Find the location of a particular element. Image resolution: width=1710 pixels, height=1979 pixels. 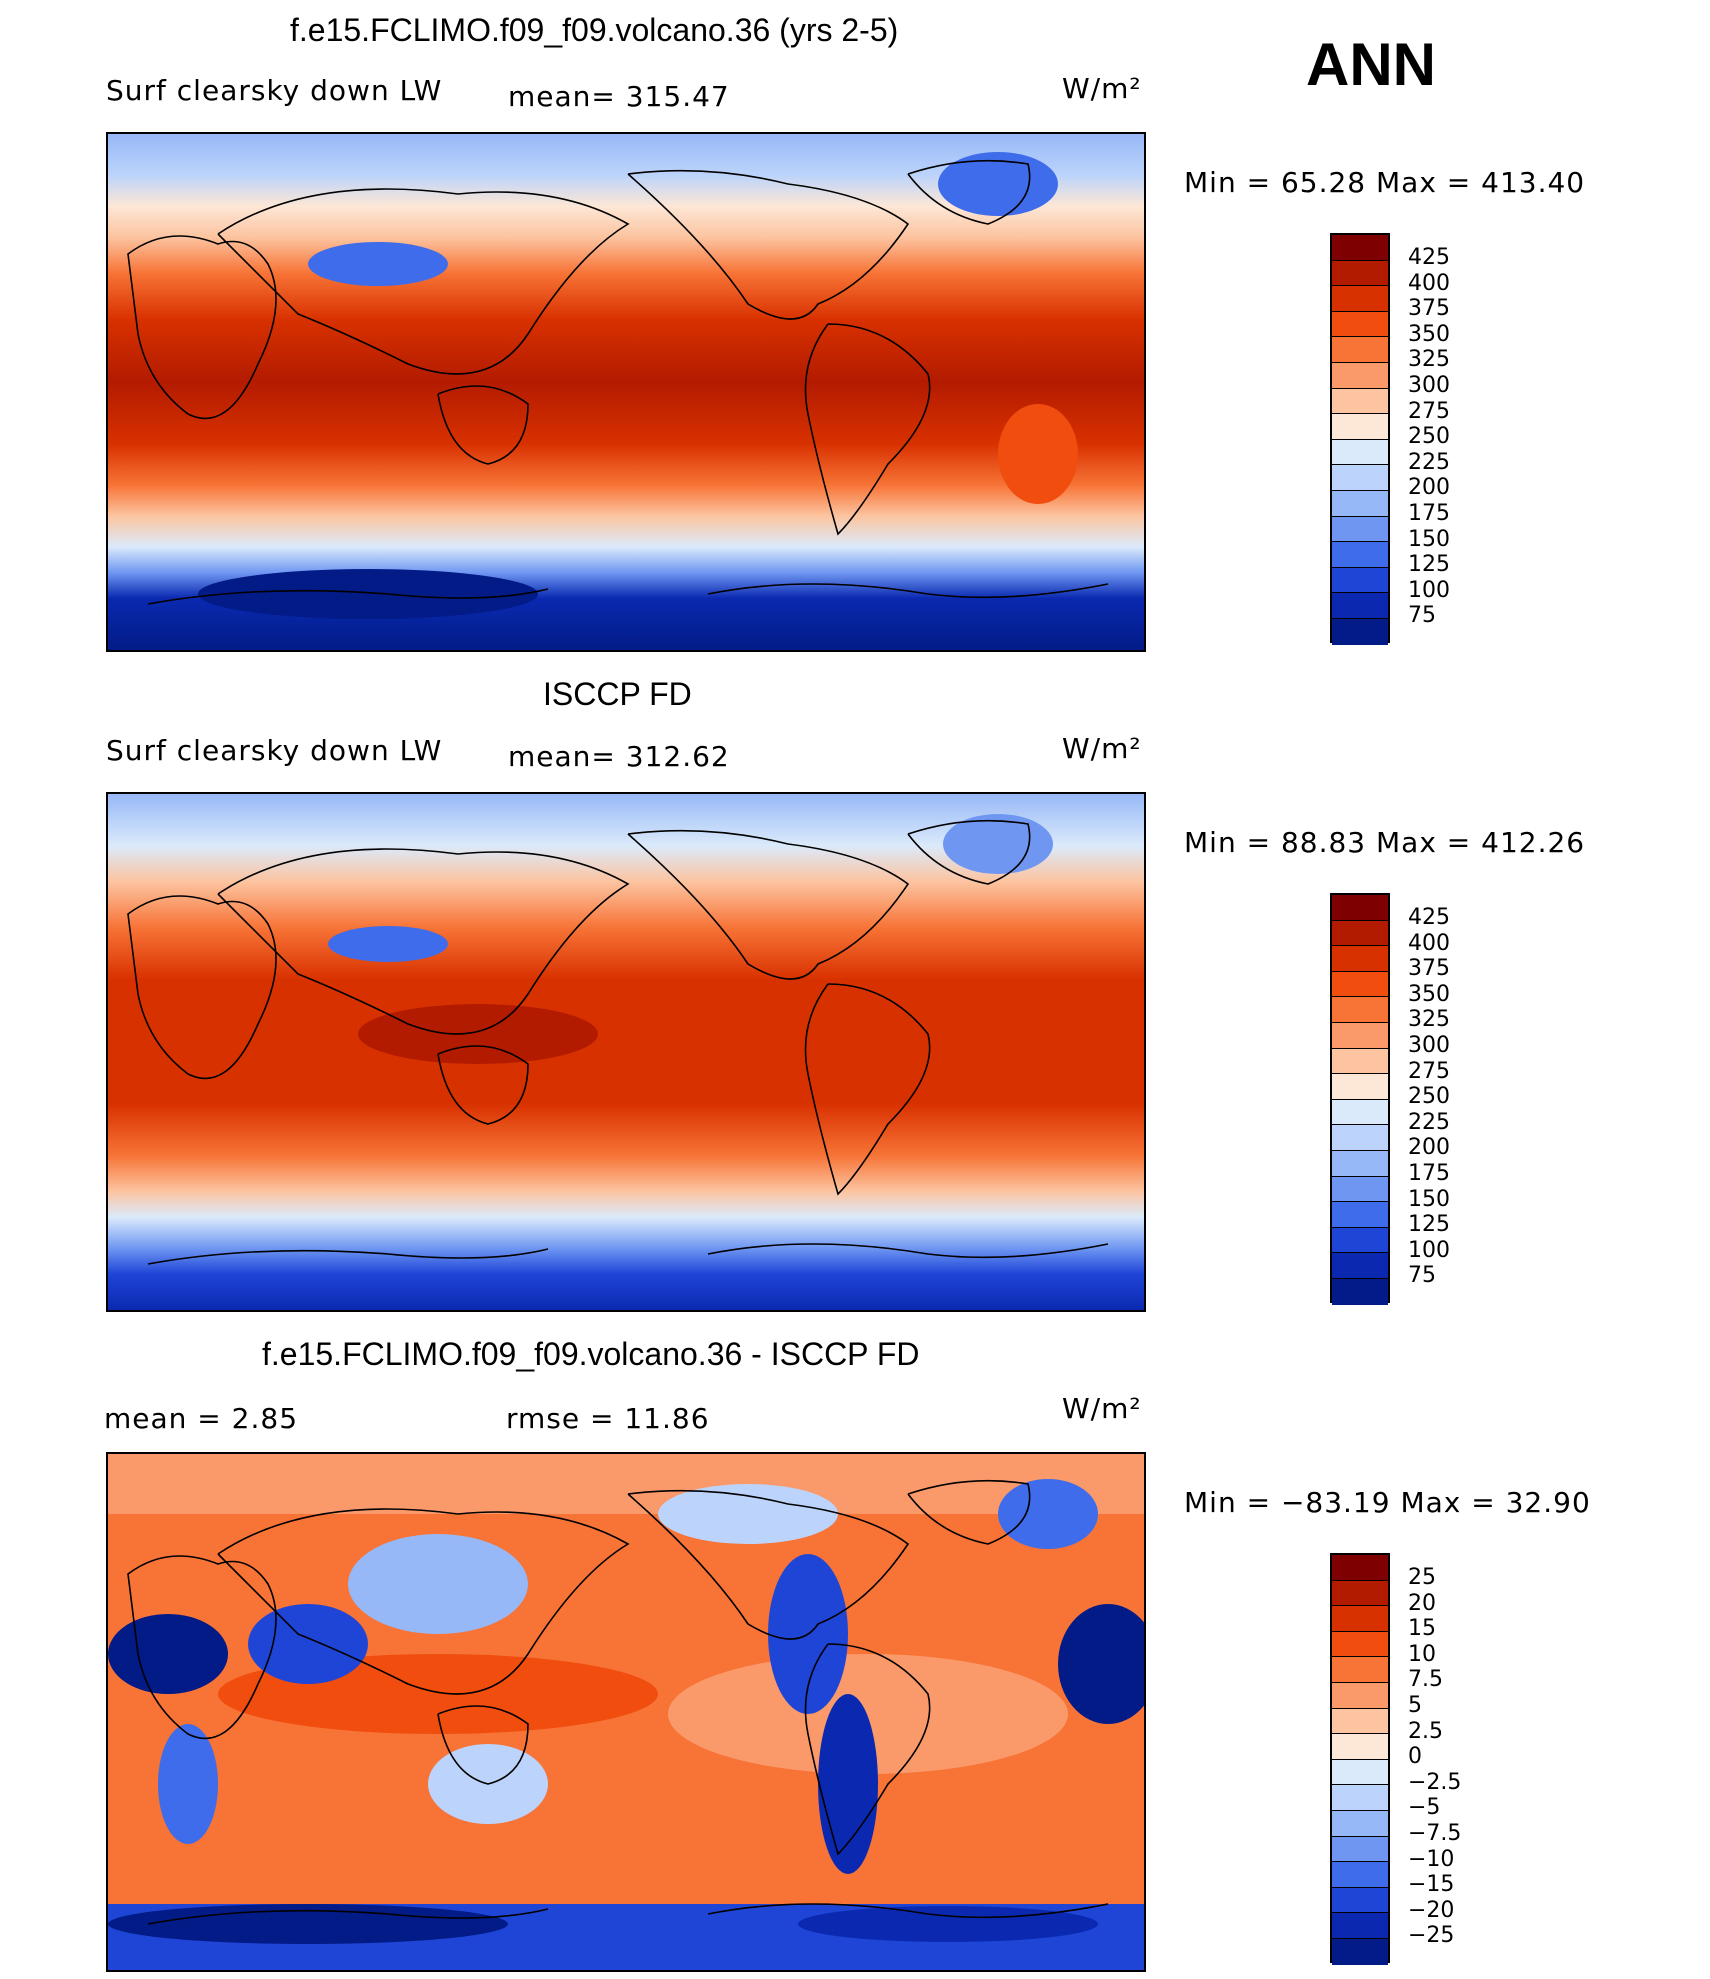

panel-1-variable-label: Surf clearsky down LW is located at coordinates (274, 90).